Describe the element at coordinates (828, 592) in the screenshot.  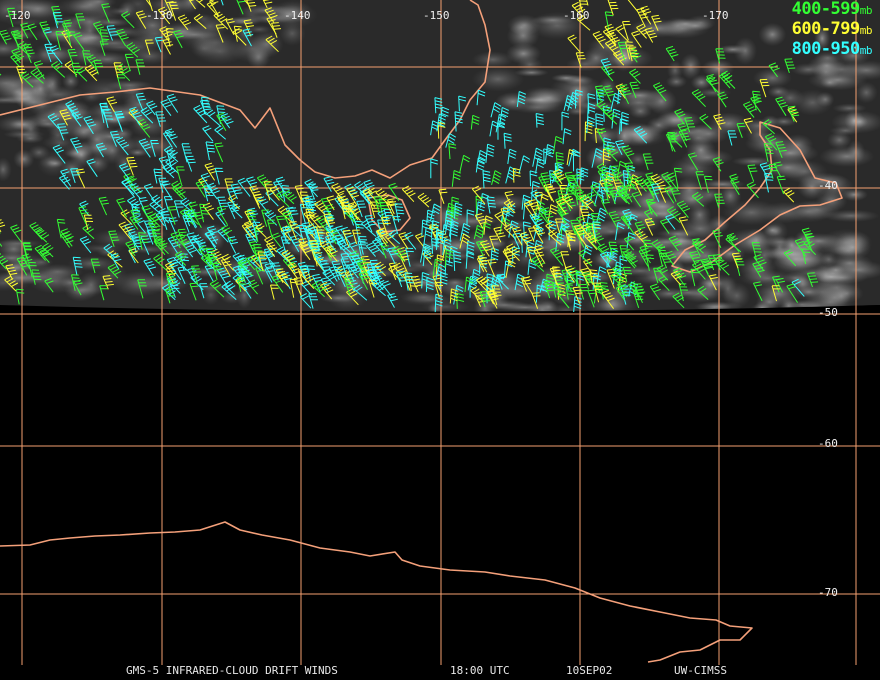
I see `lat-label: -70` at that location.